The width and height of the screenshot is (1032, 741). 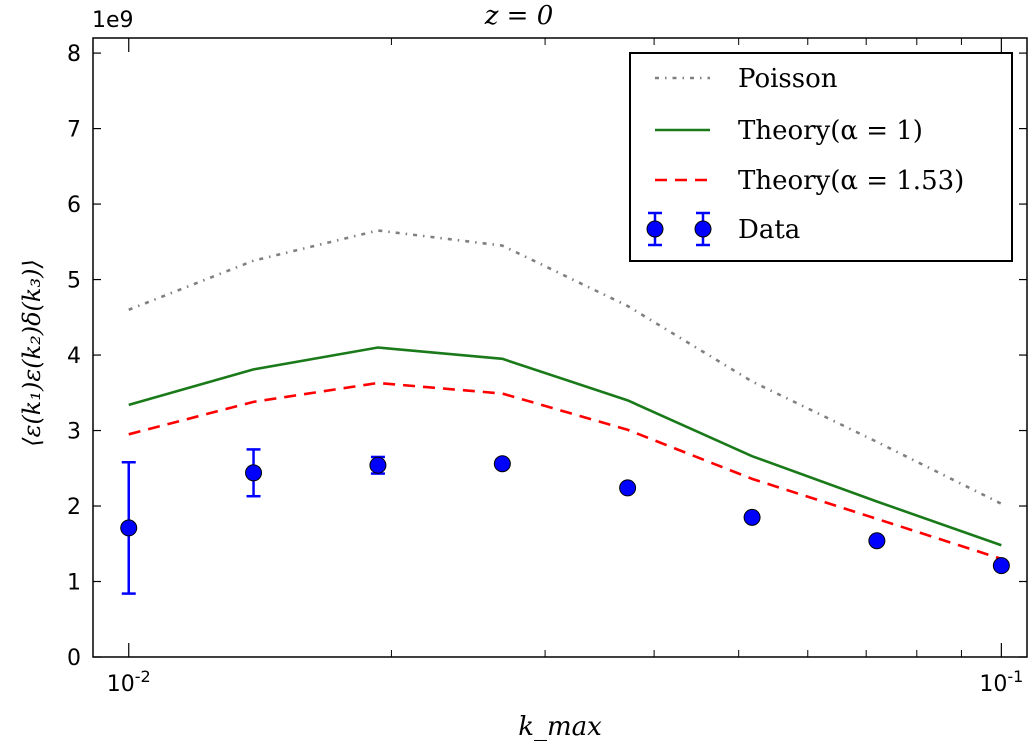 What do you see at coordinates (74, 54) in the screenshot?
I see `y-tick-label-8: 8` at bounding box center [74, 54].